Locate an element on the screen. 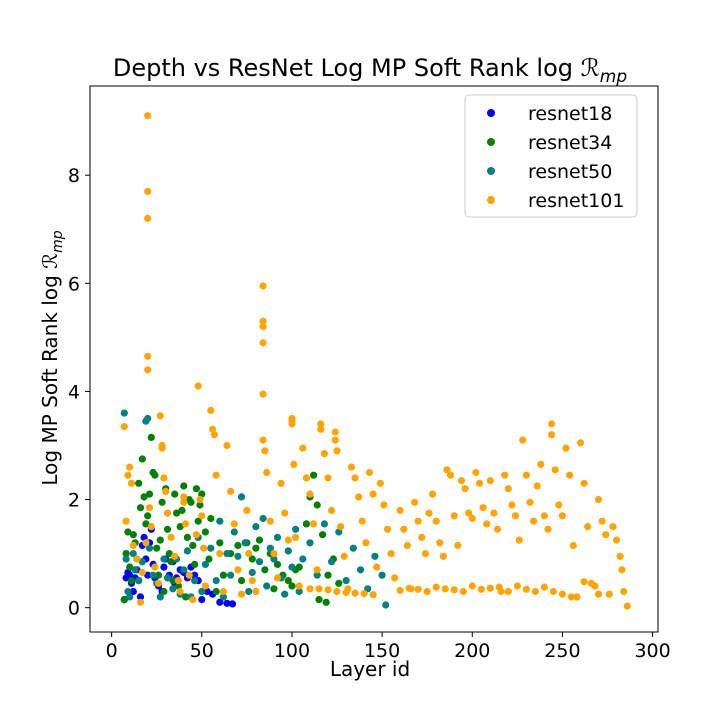 Image resolution: width=720 pixels, height=720 pixels. y-axis-ticks: 0 2 4 6 8 is located at coordinates (79, 392).